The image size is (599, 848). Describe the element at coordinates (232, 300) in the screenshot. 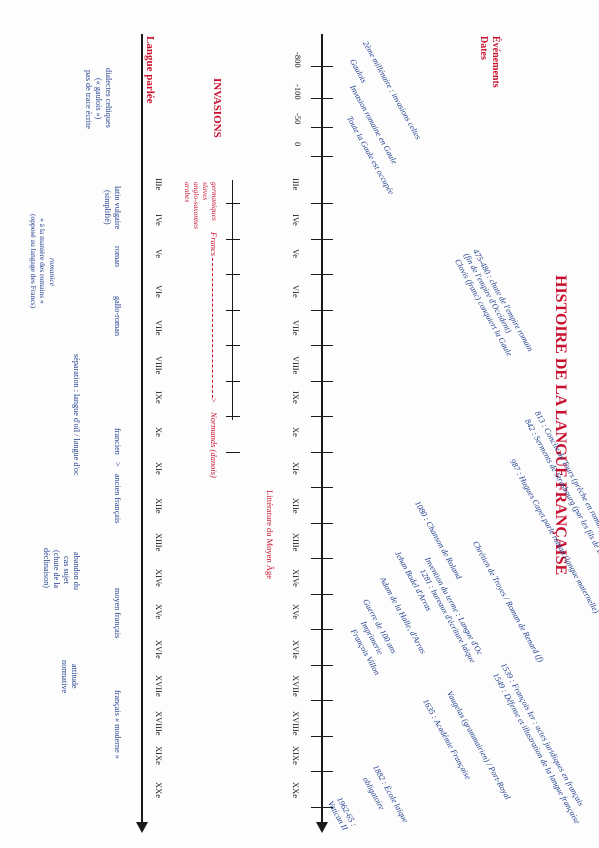

I see `timeline-axis-invasions` at that location.